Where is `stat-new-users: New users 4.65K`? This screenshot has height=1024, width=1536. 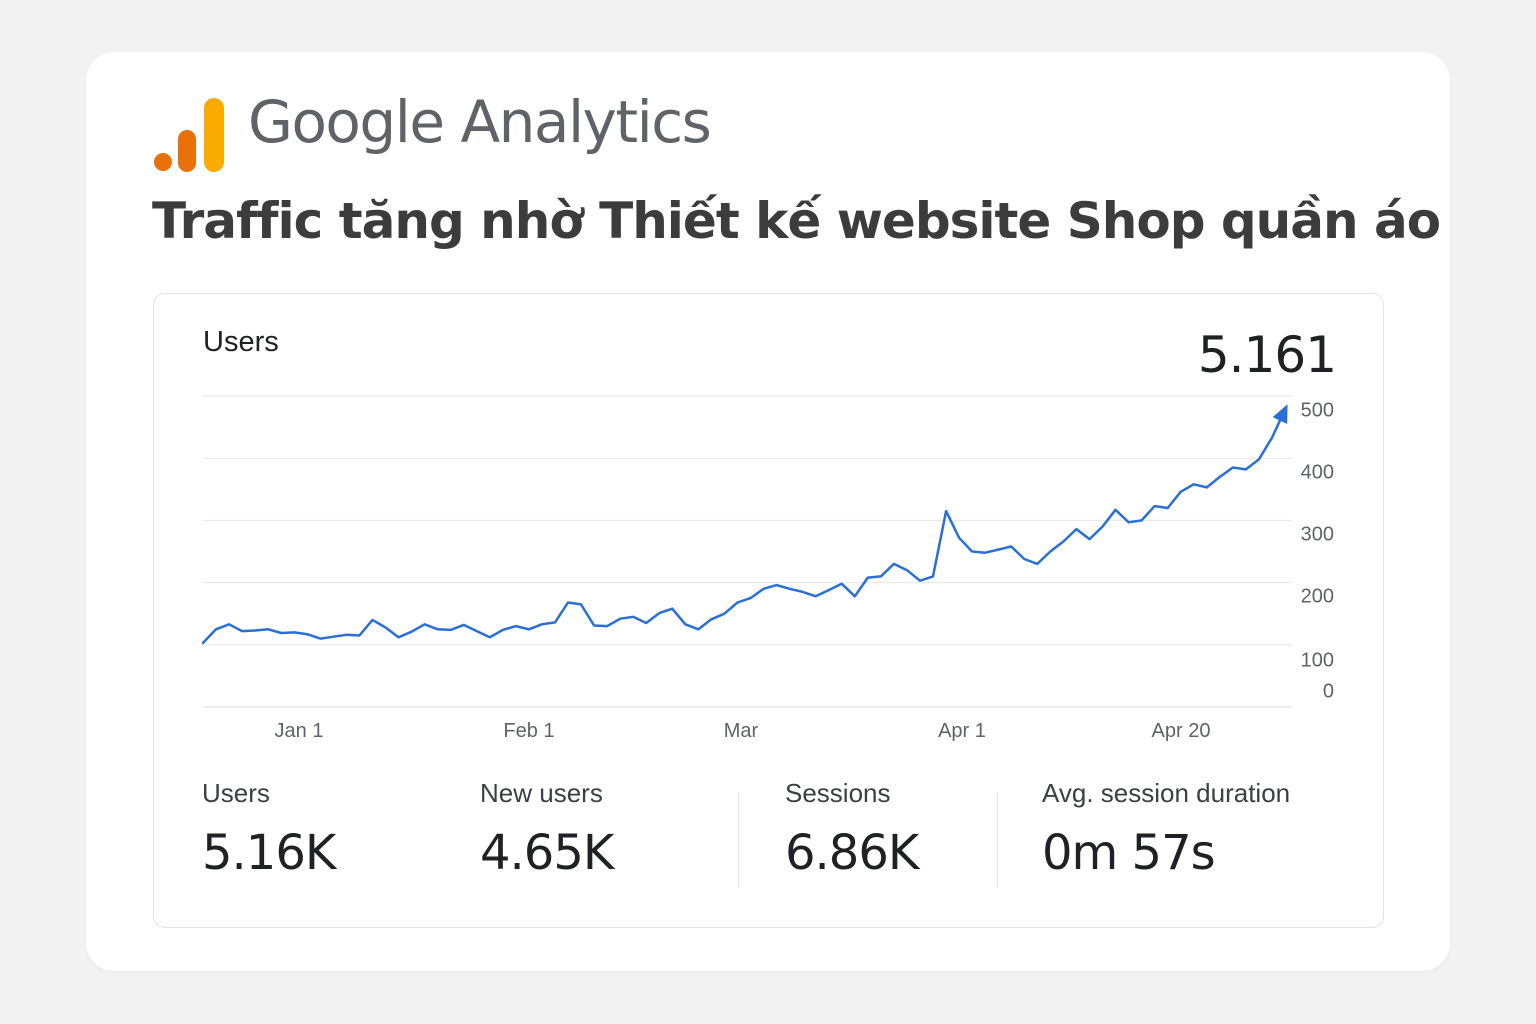 stat-new-users: New users 4.65K is located at coordinates (547, 829).